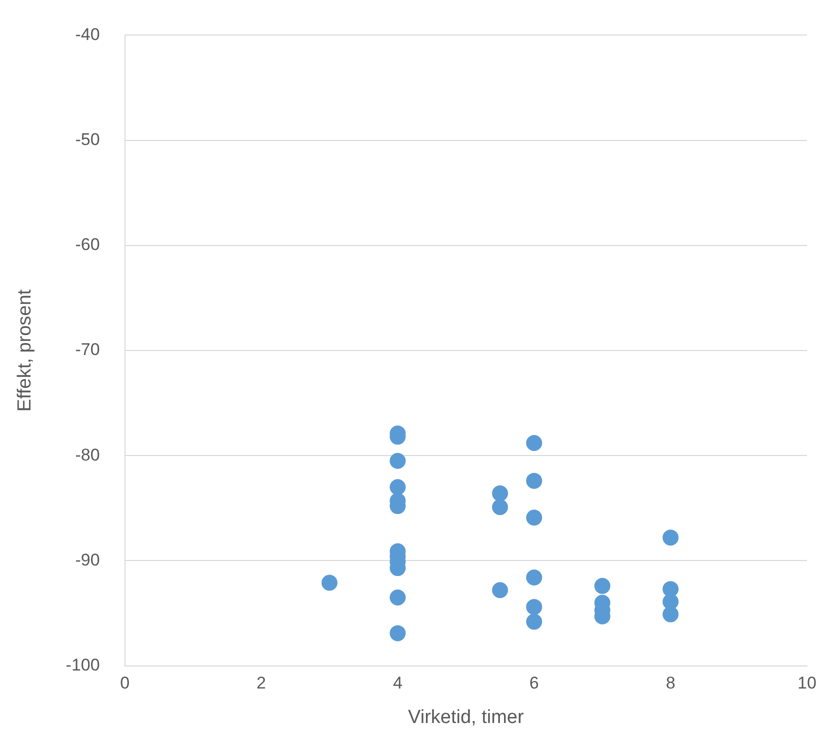 Image resolution: width=832 pixels, height=738 pixels. Describe the element at coordinates (87, 350) in the screenshot. I see `y-tick-label: -70` at that location.